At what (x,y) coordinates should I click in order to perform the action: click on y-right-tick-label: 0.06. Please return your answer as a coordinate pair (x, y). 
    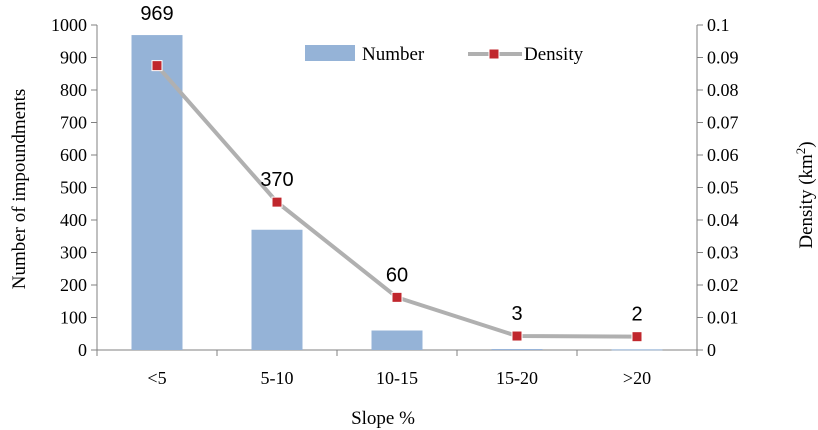
    Looking at the image, I should click on (723, 155).